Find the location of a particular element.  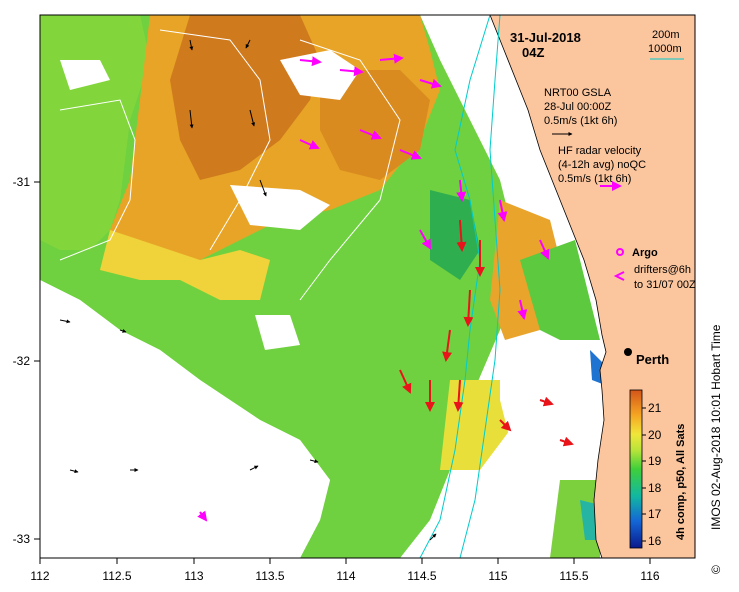

contour-legend-1000m: 1000m is located at coordinates (665, 49).